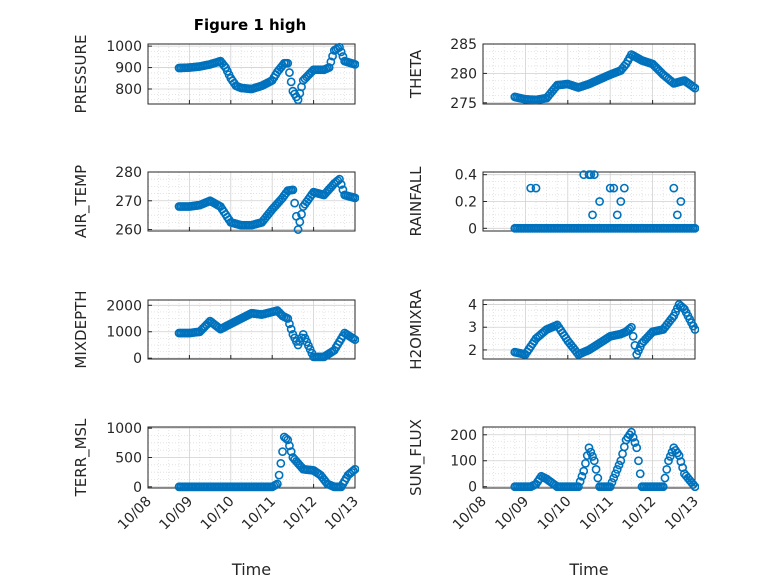 This screenshot has width=778, height=583. I want to click on y-tick-label: 4, so click(472, 306).